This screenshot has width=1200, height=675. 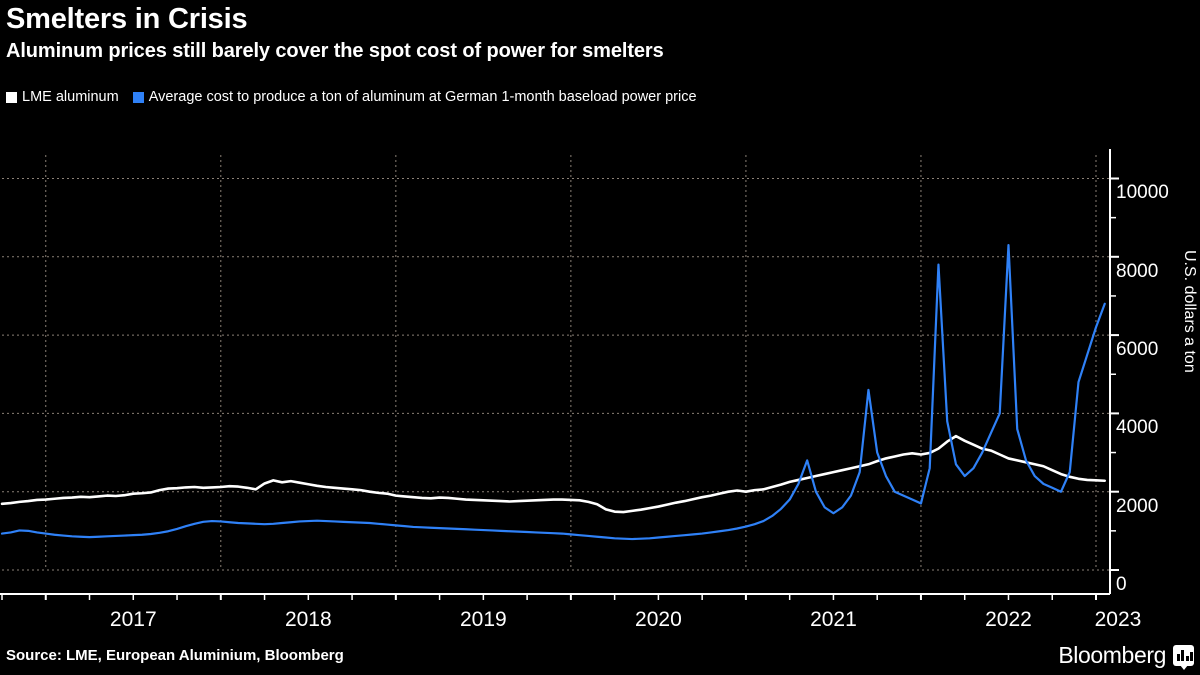 I want to click on y-axis-title: U.S. dollars a ton, so click(x=1189, y=311).